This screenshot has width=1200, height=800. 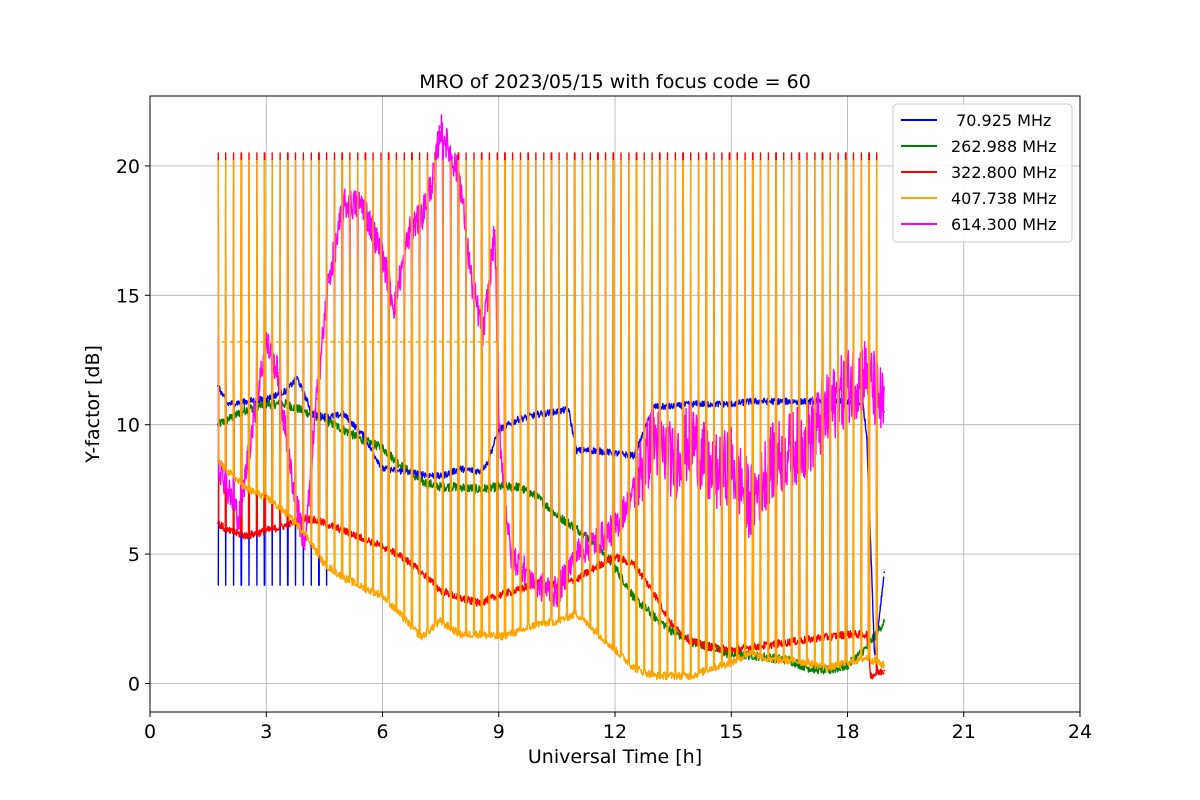 I want to click on x-tick-label: 6, so click(x=382, y=732).